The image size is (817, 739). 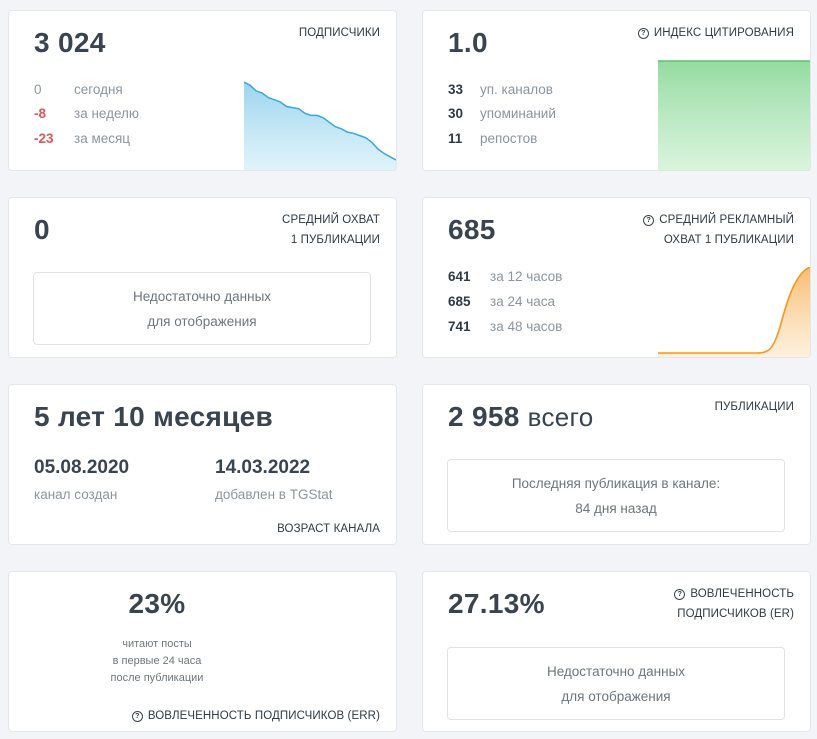 I want to click on ad-reach-label-line1: СРЕДНИЙ РЕКЛАМНЫЙ, so click(x=726, y=220).